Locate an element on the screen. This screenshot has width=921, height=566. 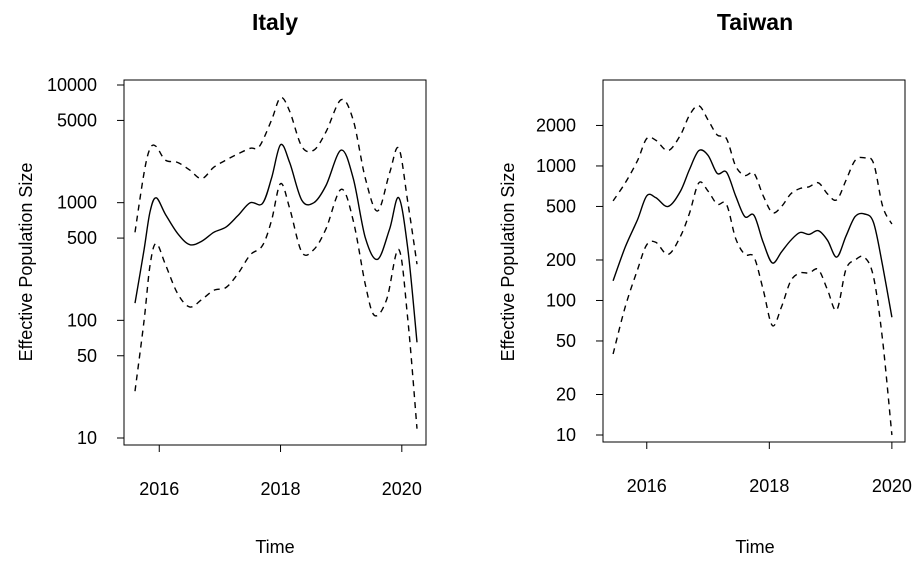
taiwan-lower-bound-line is located at coordinates (752, 308).